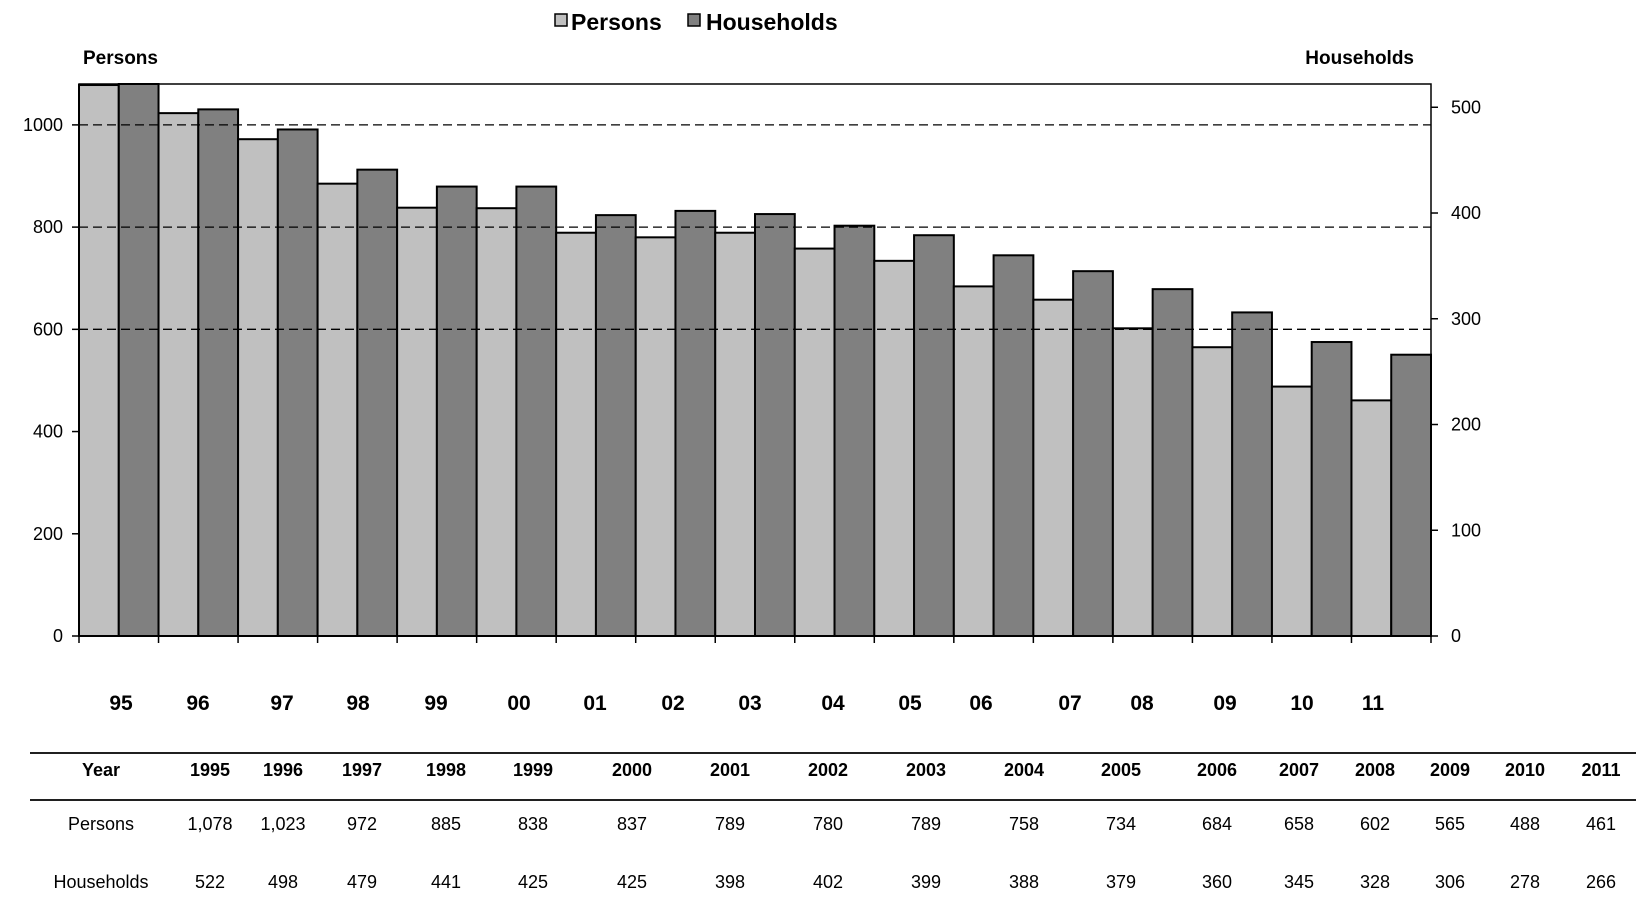 This screenshot has height=919, width=1636. I want to click on left-tick-label: 600, so click(48, 329).